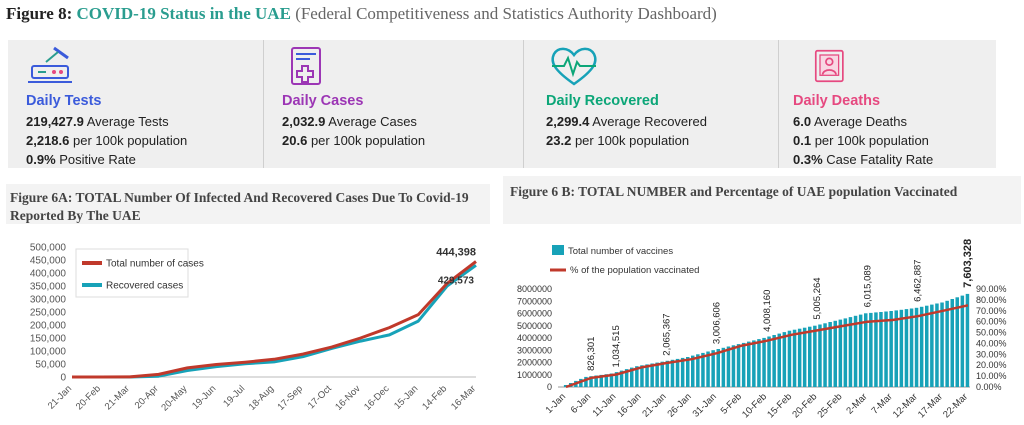  What do you see at coordinates (861, 140) in the screenshot?
I see `kpi-line: 0.1 per 100k population` at bounding box center [861, 140].